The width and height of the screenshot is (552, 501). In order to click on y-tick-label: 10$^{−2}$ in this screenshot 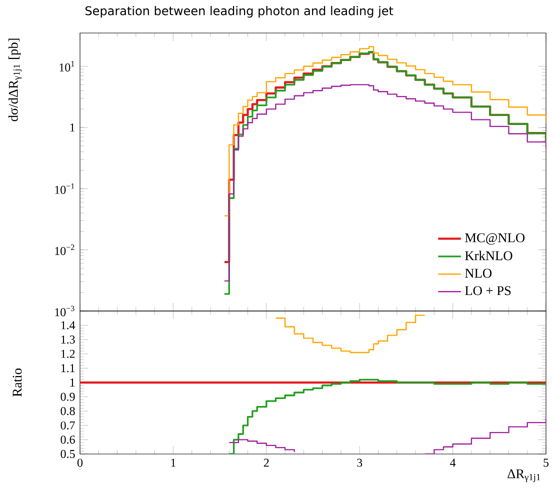, I will do `click(64, 250)`.